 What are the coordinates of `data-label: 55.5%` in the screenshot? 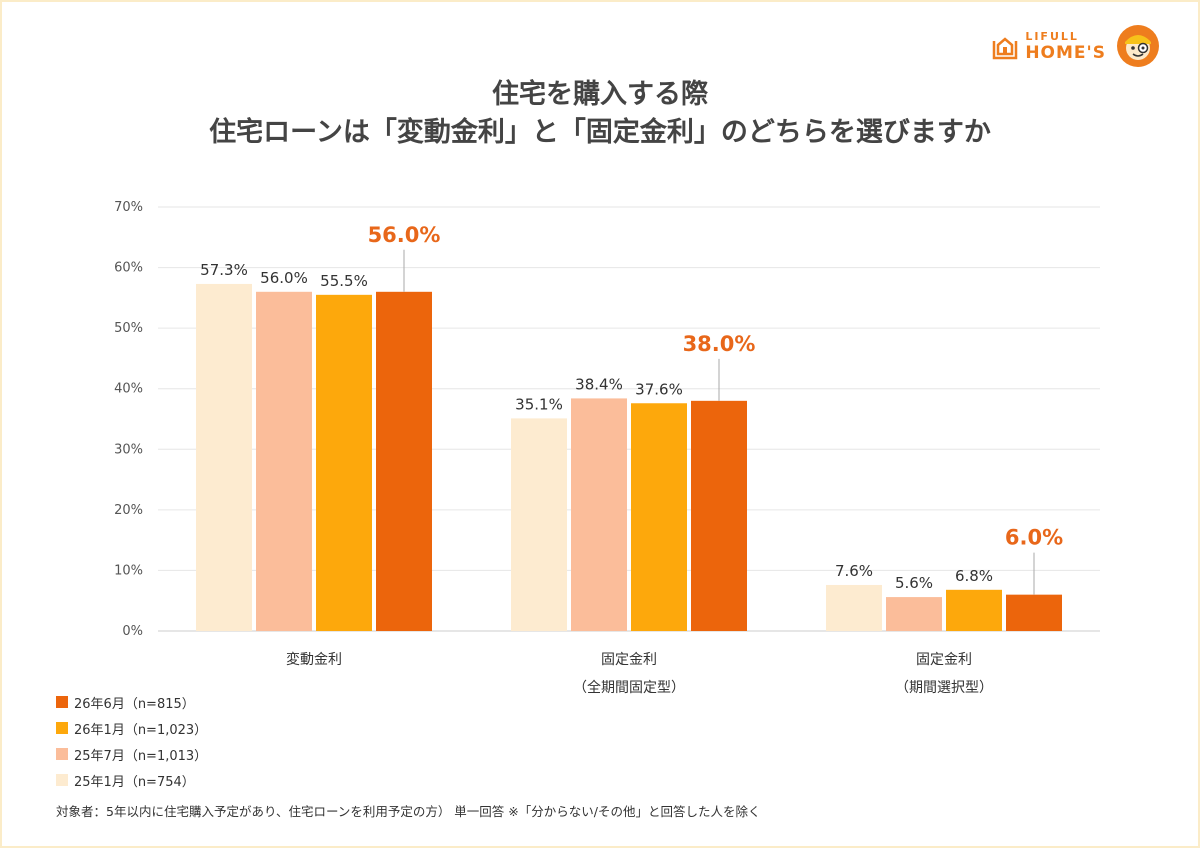 It's located at (344, 281).